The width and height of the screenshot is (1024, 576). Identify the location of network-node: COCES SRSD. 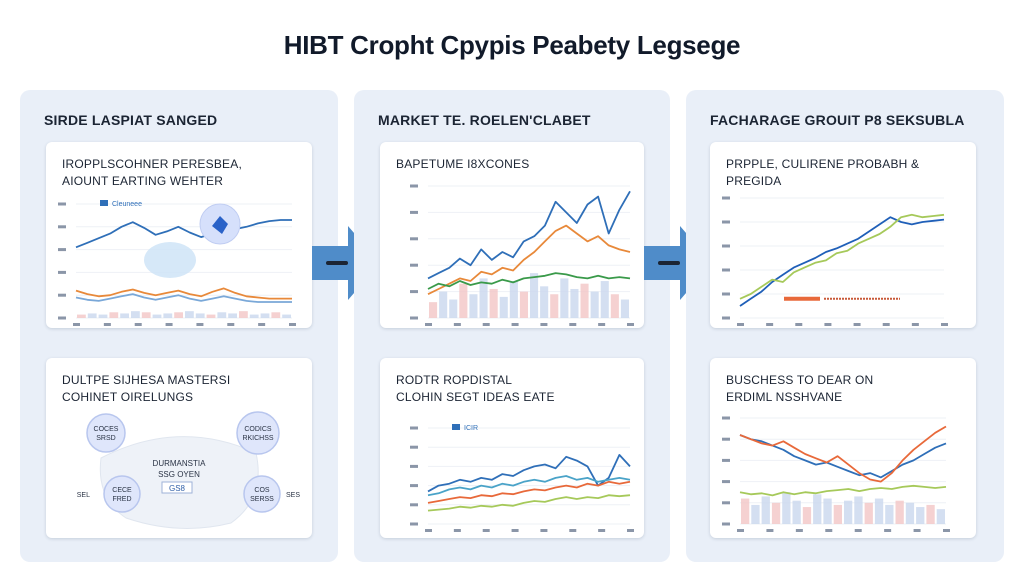
(106, 433).